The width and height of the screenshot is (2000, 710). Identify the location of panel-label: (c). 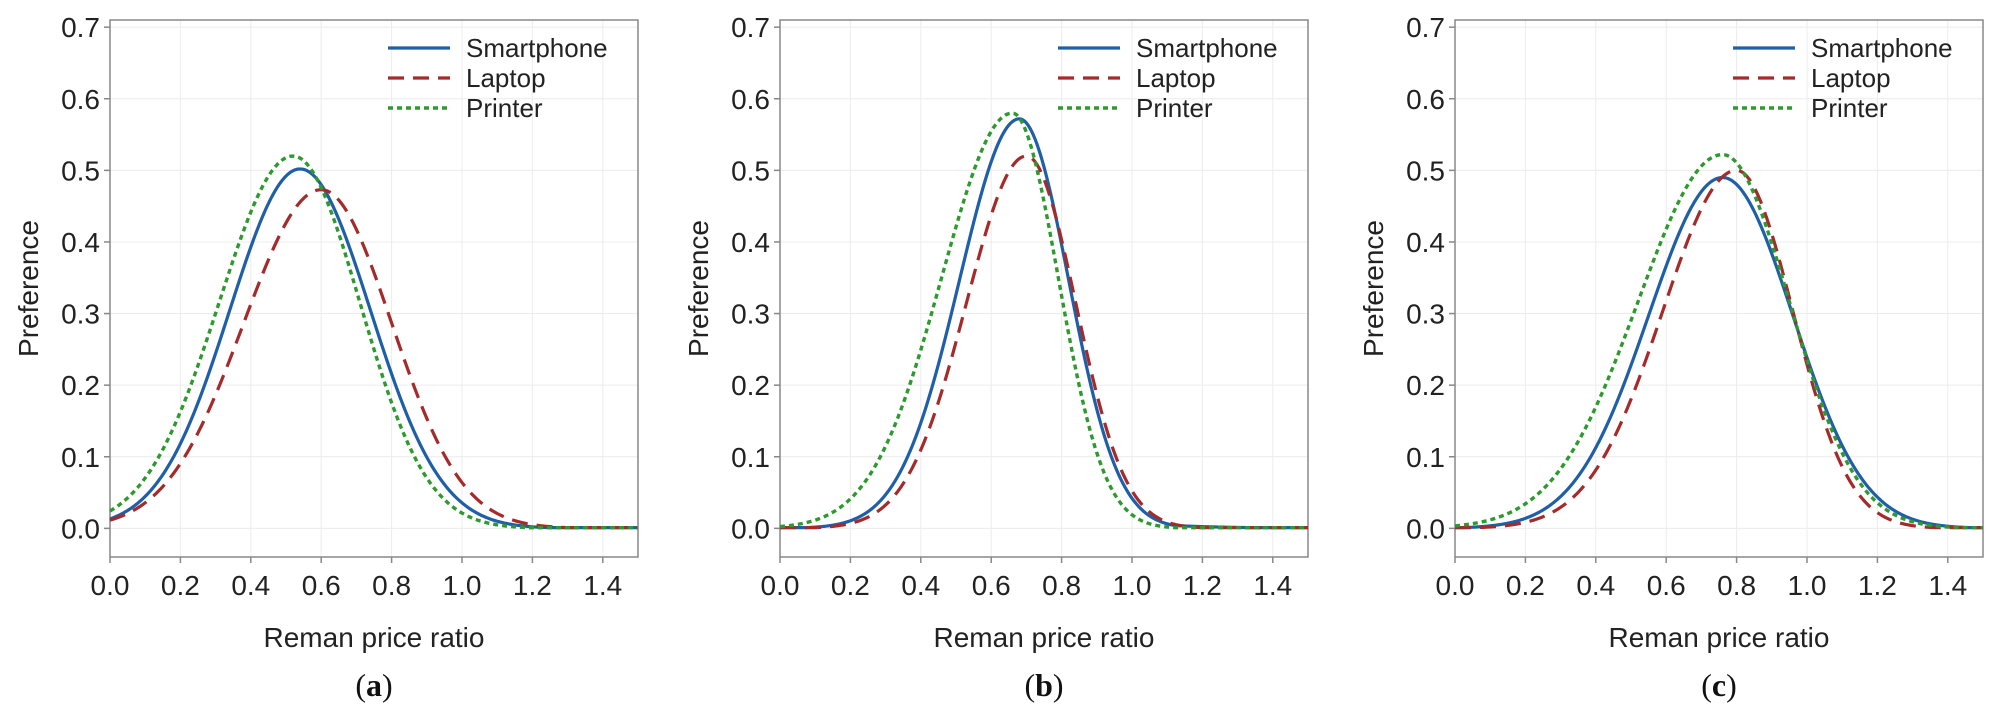
(1719, 685).